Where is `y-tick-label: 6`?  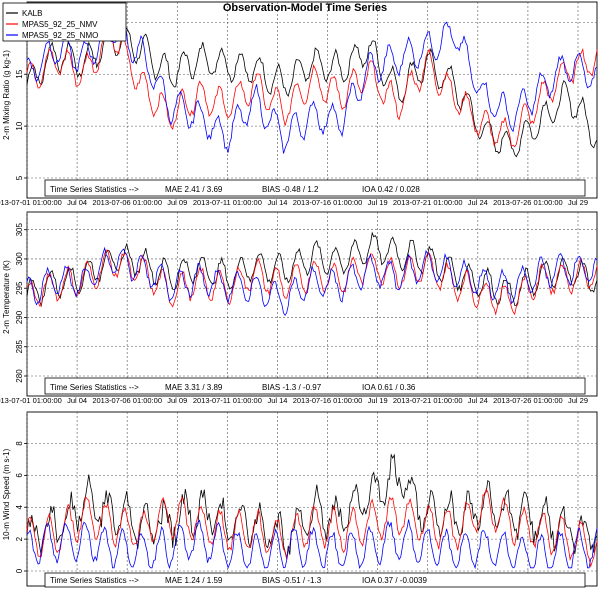 y-tick-label: 6 is located at coordinates (19, 475).